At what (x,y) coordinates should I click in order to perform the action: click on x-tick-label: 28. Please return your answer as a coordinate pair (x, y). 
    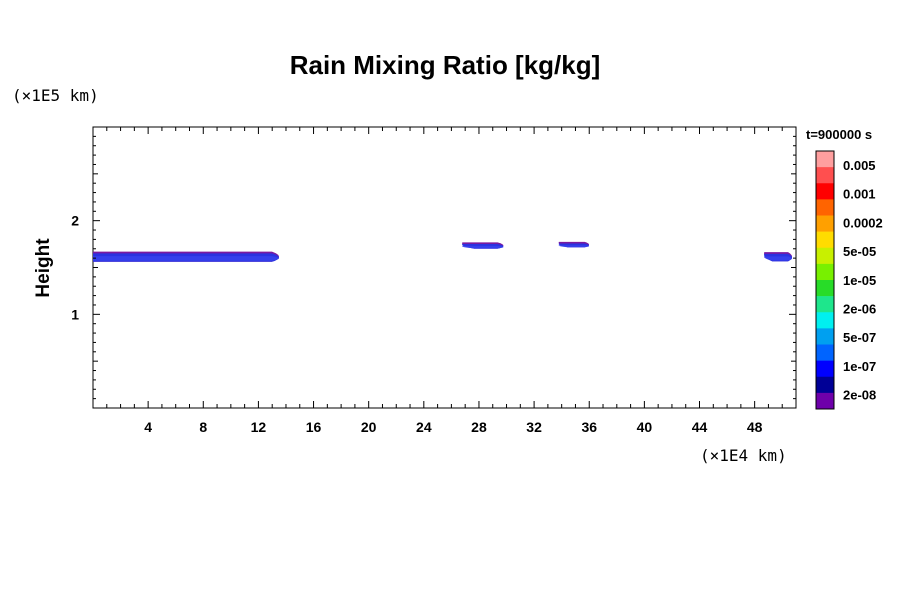
    Looking at the image, I should click on (479, 427).